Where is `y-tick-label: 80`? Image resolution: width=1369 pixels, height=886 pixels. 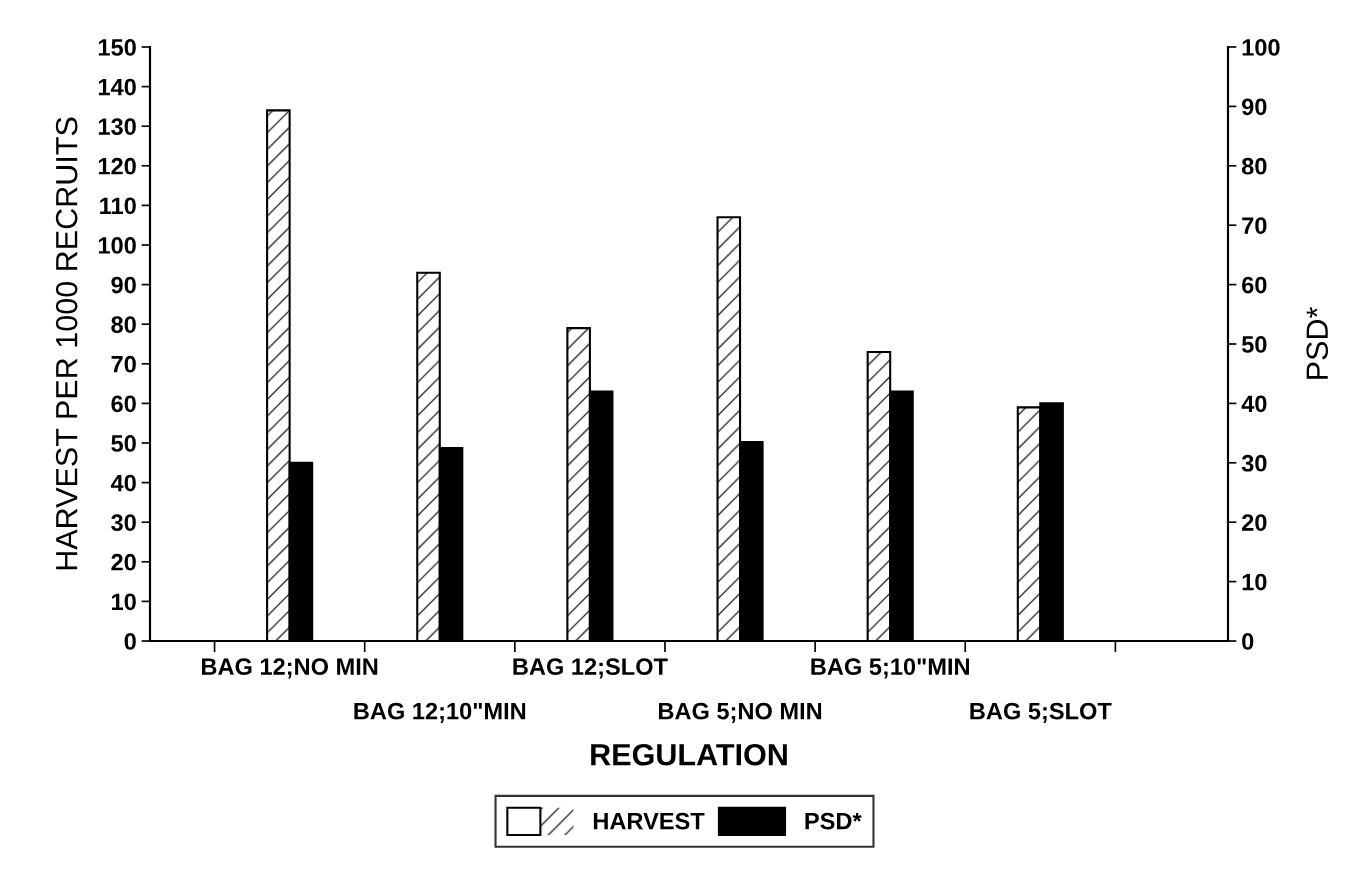
y-tick-label: 80 is located at coordinates (123, 324).